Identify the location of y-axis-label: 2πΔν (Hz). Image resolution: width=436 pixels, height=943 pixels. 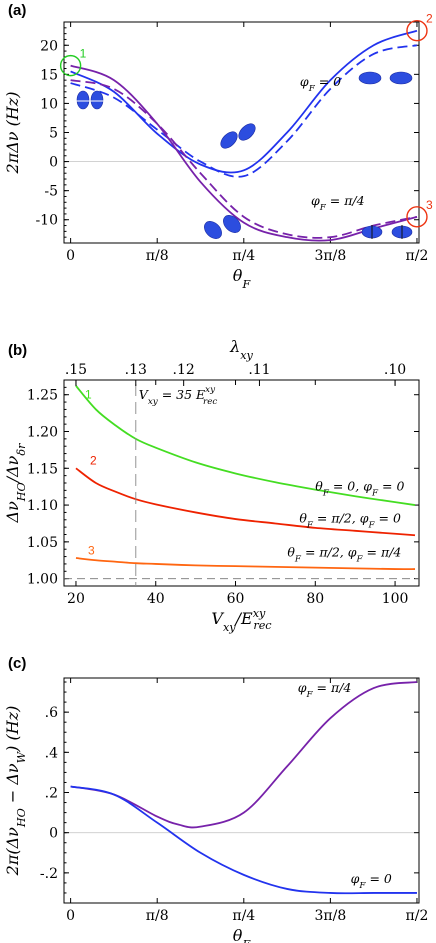
(12, 133).